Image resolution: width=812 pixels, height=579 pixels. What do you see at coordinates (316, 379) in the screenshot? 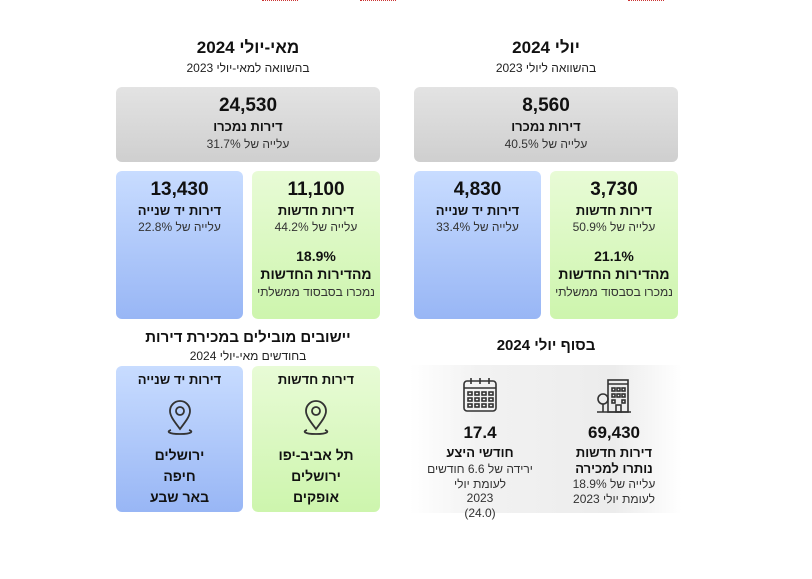
I see `leading-new-label: דירות חדשות` at bounding box center [316, 379].